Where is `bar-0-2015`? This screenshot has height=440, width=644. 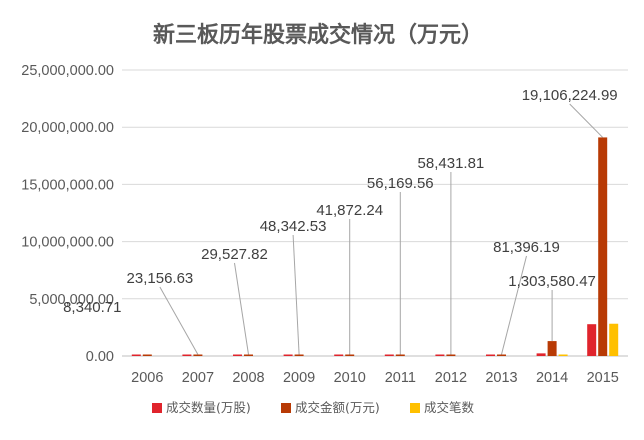 bar-0-2015 is located at coordinates (592, 340).